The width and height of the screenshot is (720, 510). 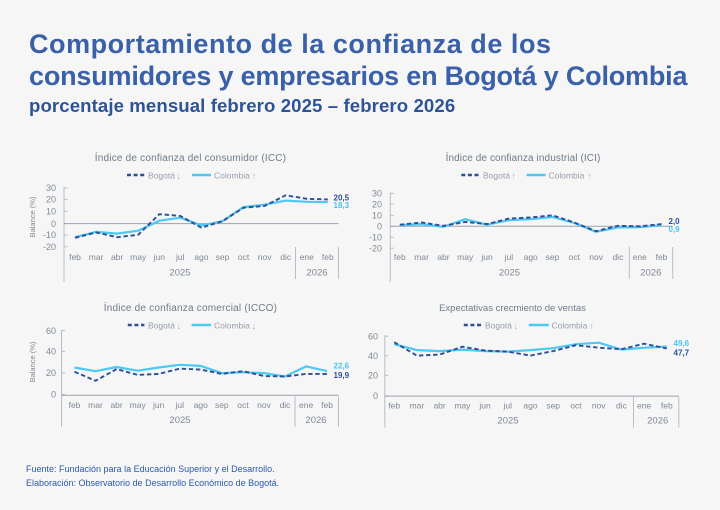 What do you see at coordinates (190, 157) in the screenshot?
I see `svg-text:Índice de confianza del consum: Índice de confianza del consumidor (ICC)` at bounding box center [190, 157].